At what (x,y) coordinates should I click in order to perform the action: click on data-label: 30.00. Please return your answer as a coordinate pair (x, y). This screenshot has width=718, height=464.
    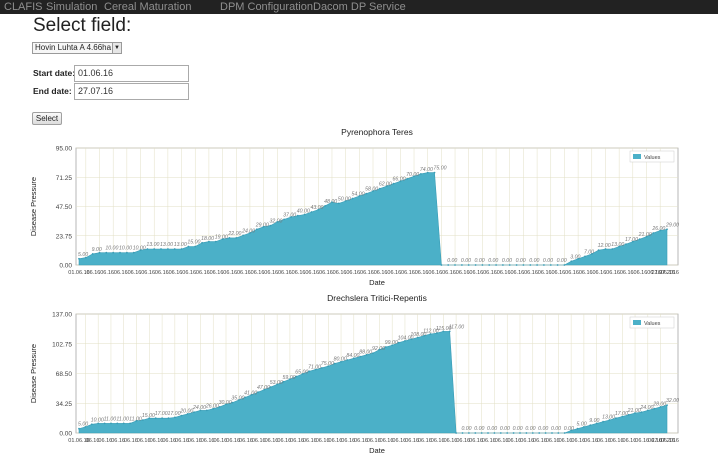
    Looking at the image, I should click on (225, 403).